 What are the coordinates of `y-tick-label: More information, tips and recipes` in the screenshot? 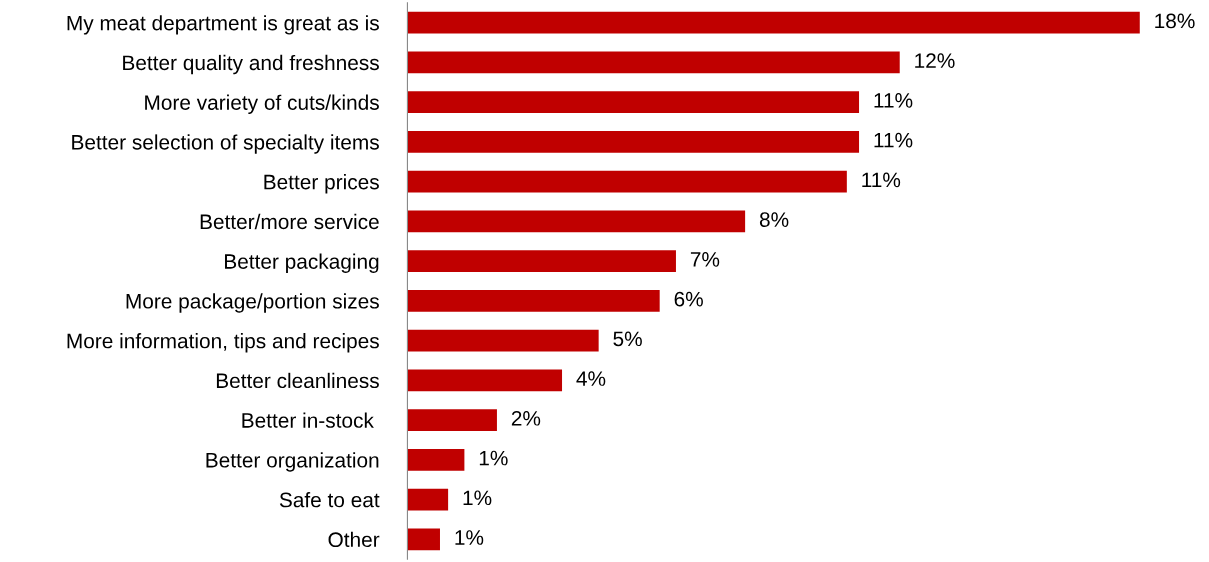 It's located at (223, 343).